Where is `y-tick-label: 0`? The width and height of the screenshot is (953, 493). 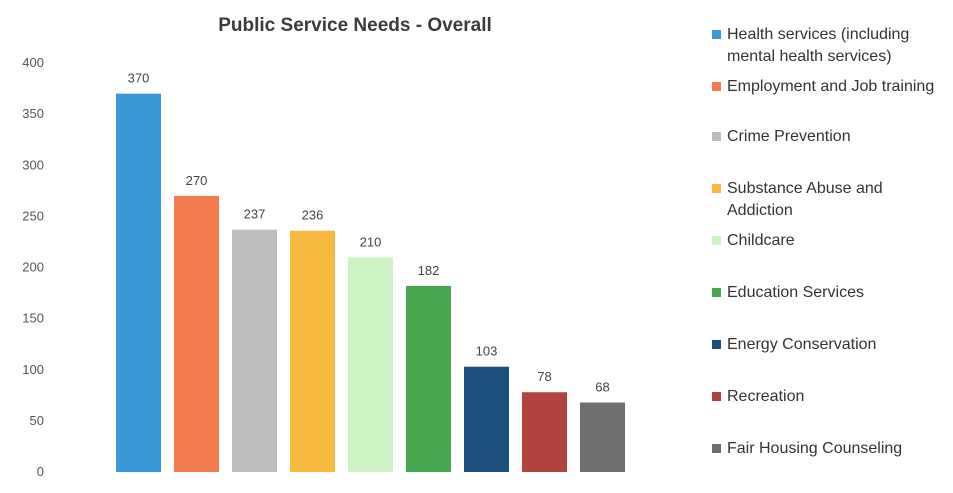 y-tick-label: 0 is located at coordinates (40, 471).